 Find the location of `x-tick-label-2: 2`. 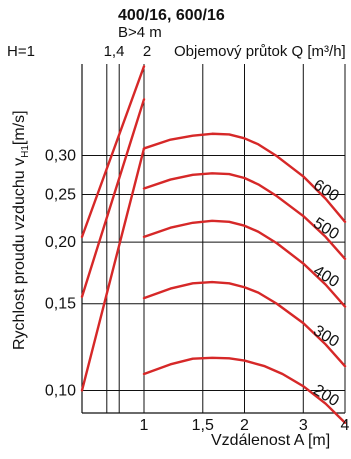

x-tick-label-2: 2 is located at coordinates (244, 425).